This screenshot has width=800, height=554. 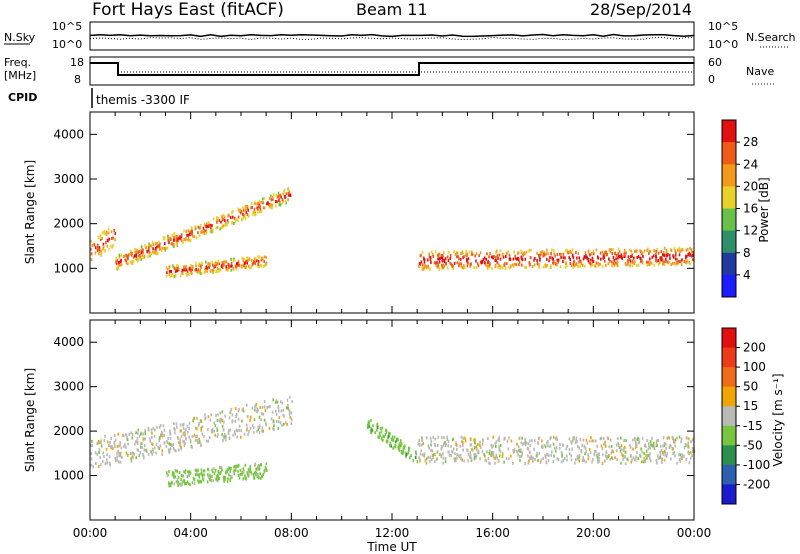 I want to click on freq-tick-top: 18, so click(x=77, y=62).